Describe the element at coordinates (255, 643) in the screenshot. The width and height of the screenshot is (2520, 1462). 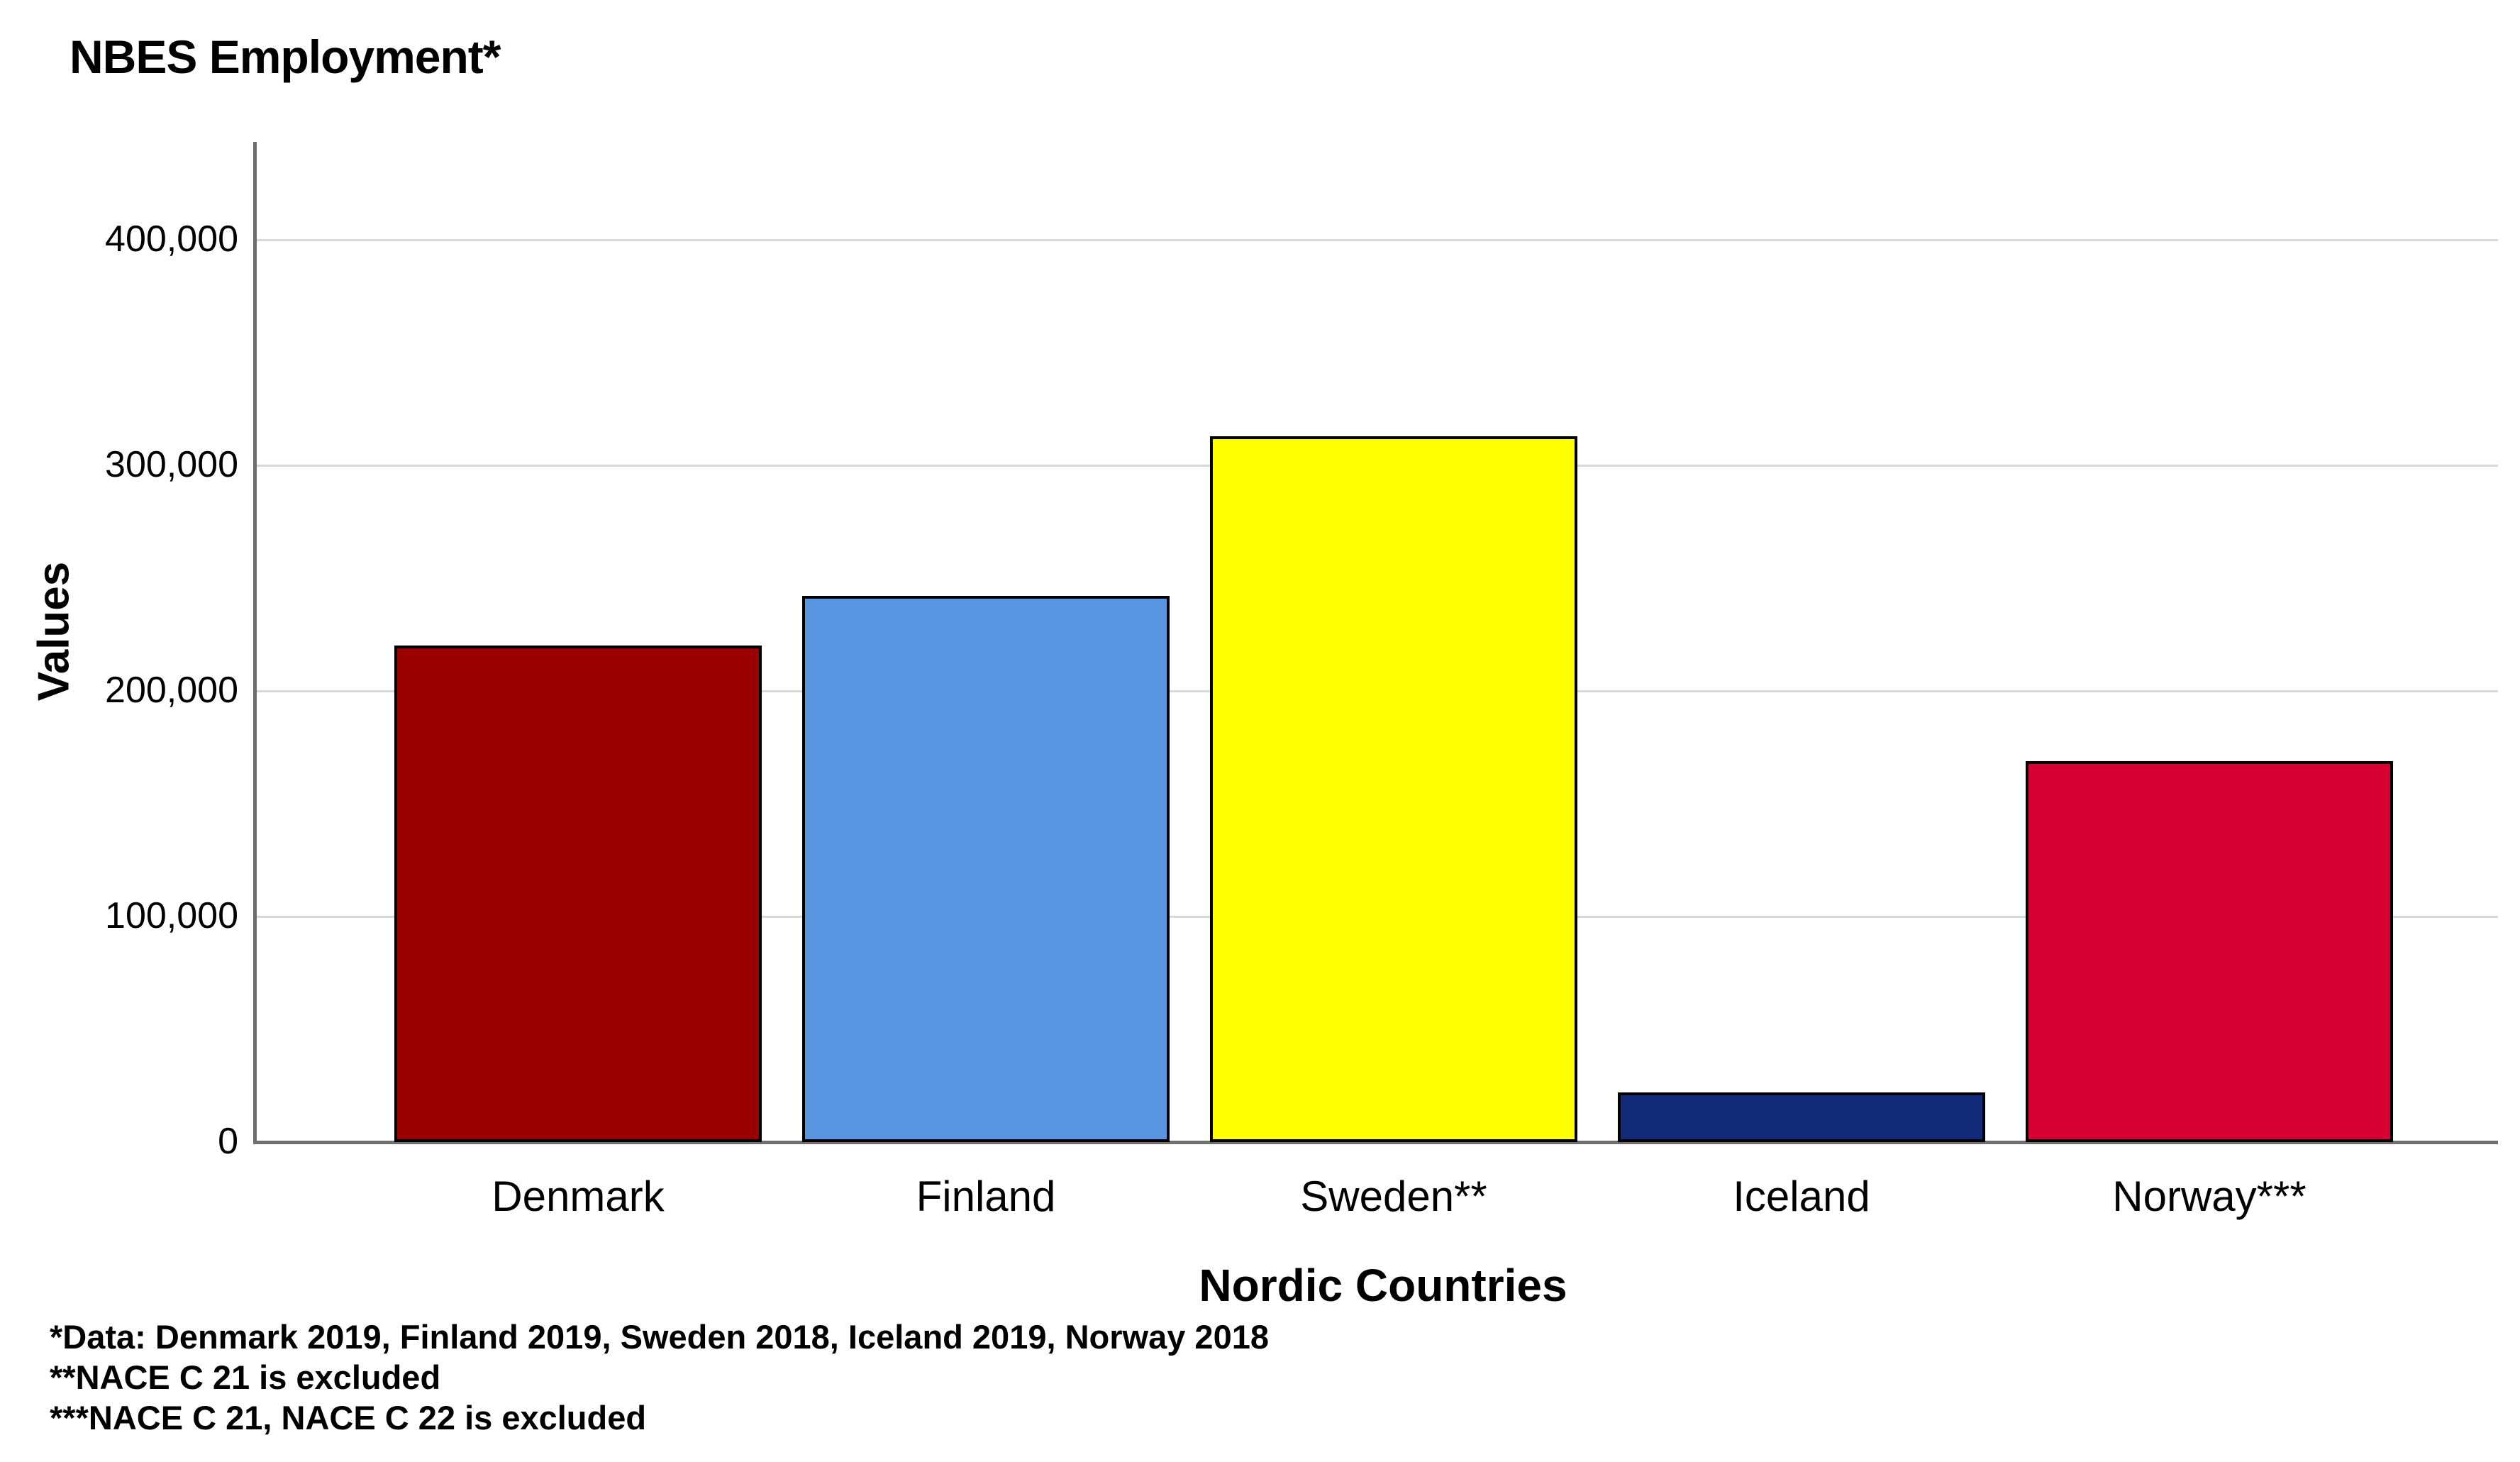
I see `y-axis-line` at that location.